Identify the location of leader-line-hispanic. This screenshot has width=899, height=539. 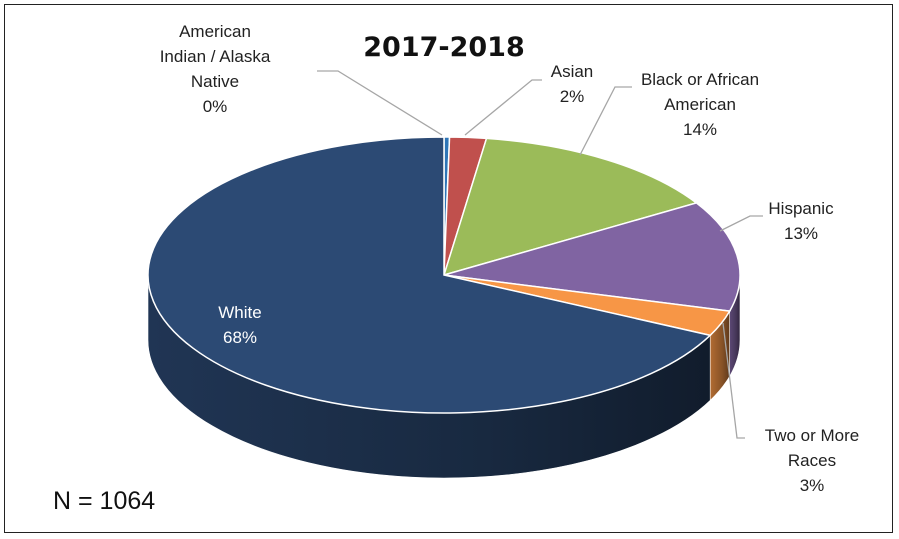
(741, 223).